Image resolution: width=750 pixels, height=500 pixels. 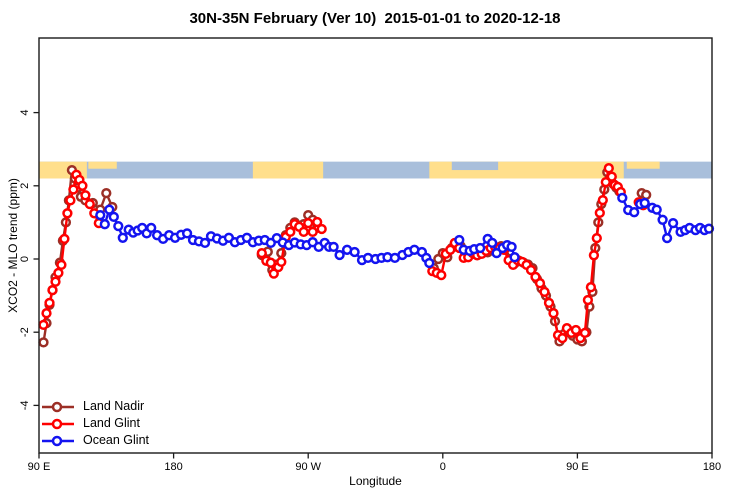 What do you see at coordinates (405, 230) in the screenshot?
I see `series-ocean-glint` at bounding box center [405, 230].